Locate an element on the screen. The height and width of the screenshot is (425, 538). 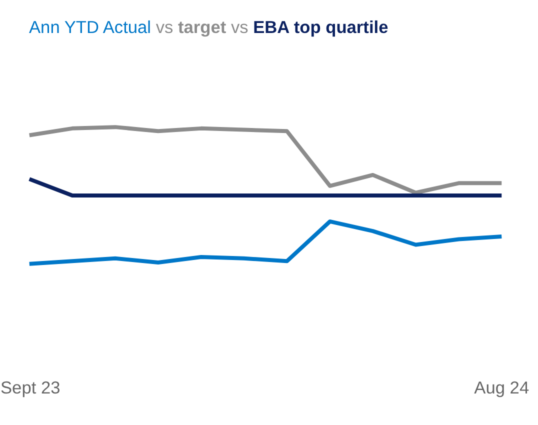
x-tick-label: Sept 23 is located at coordinates (30, 388).